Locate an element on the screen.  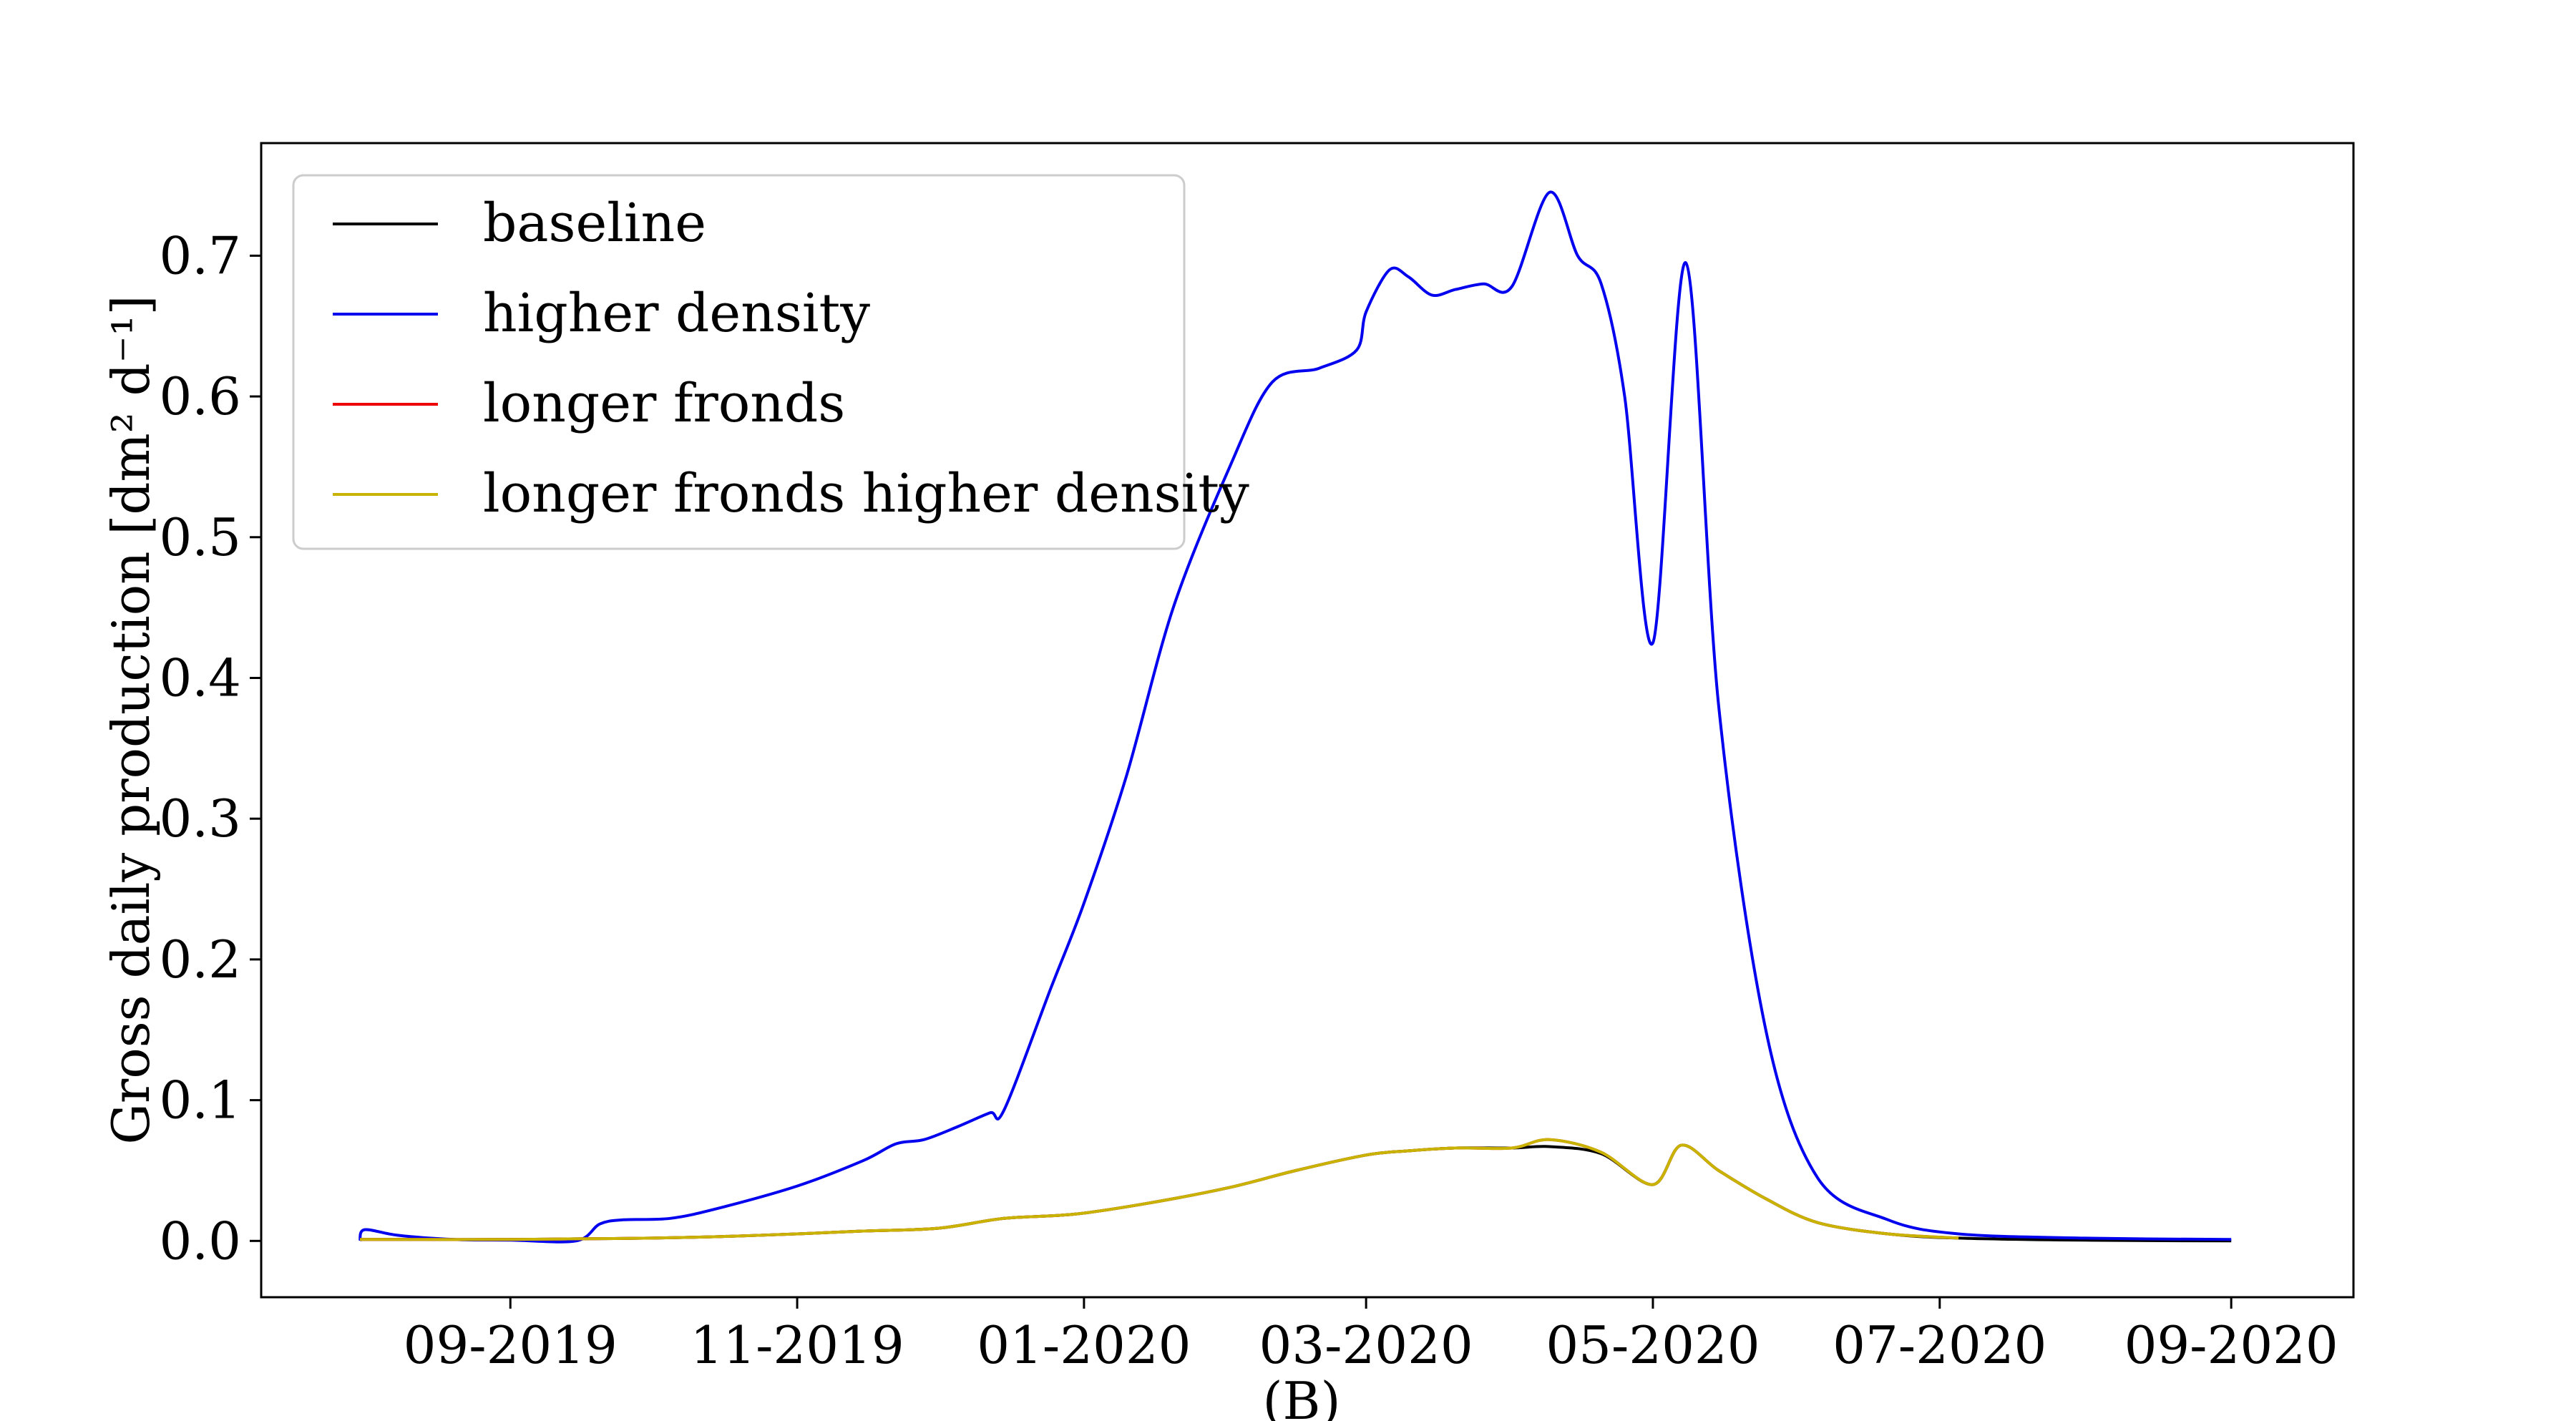
legend-label: longer fronds is located at coordinates (664, 403).